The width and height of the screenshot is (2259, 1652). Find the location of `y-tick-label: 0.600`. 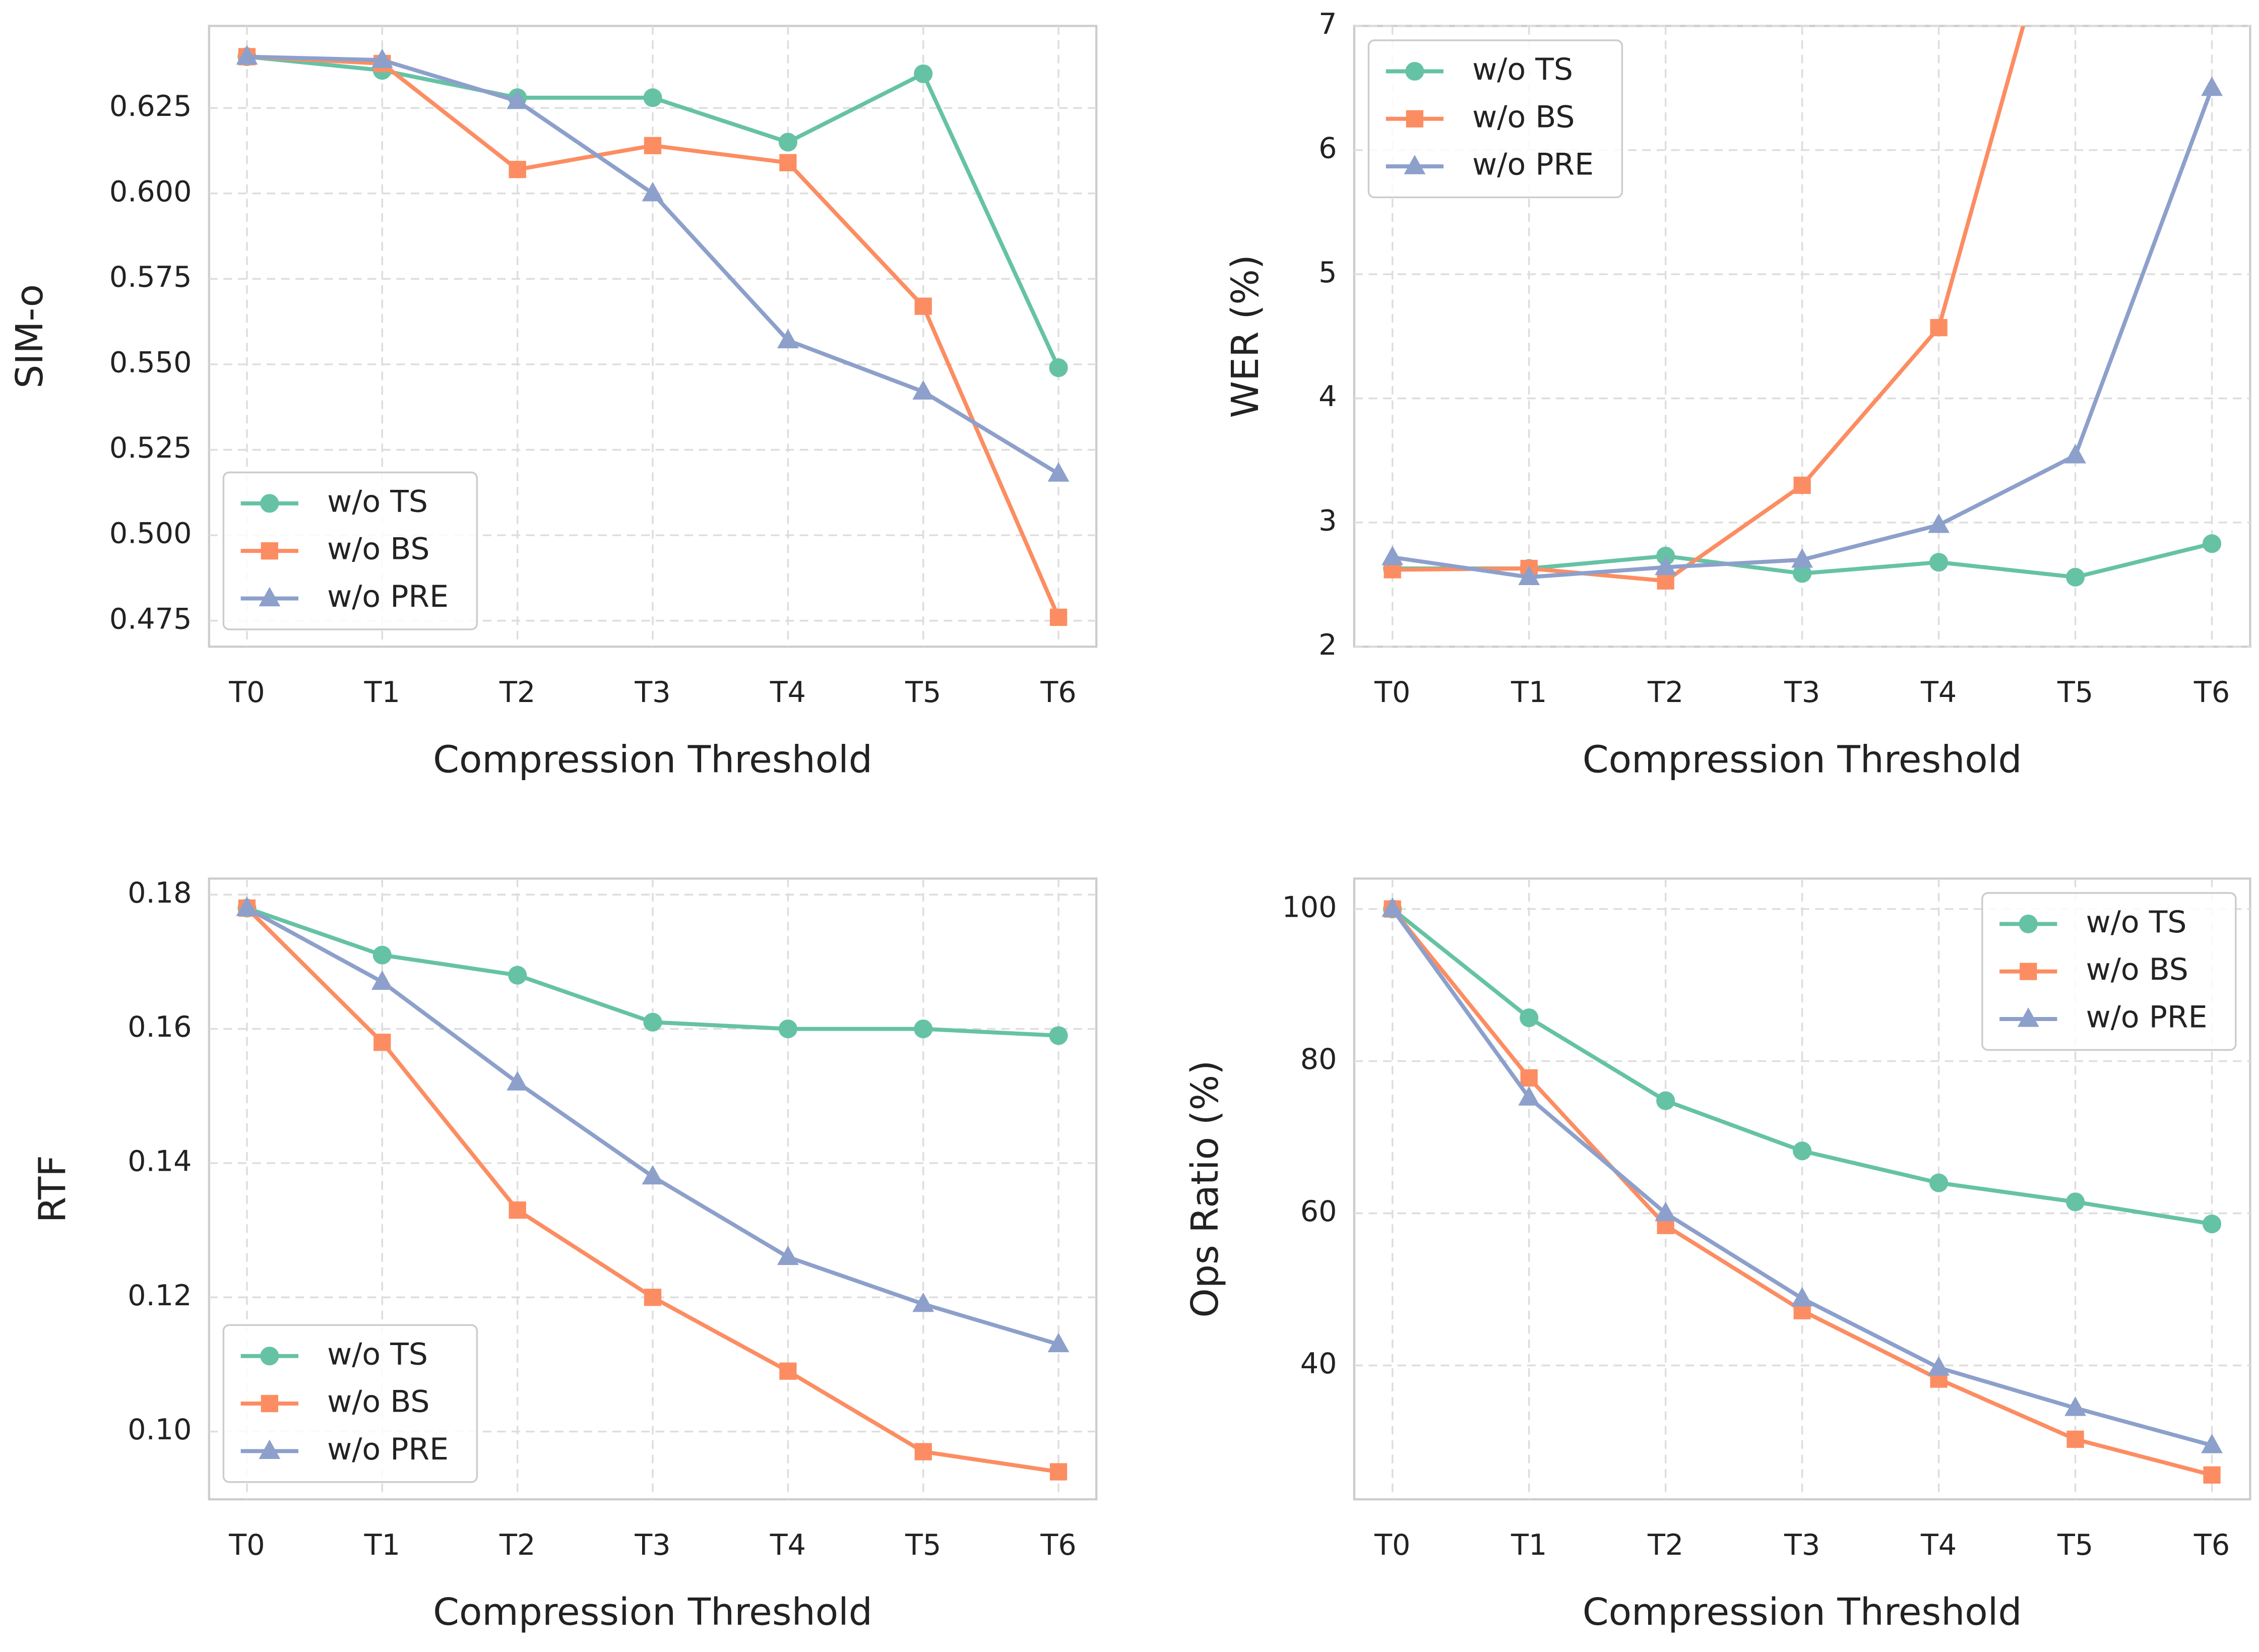

y-tick-label: 0.600 is located at coordinates (151, 192).